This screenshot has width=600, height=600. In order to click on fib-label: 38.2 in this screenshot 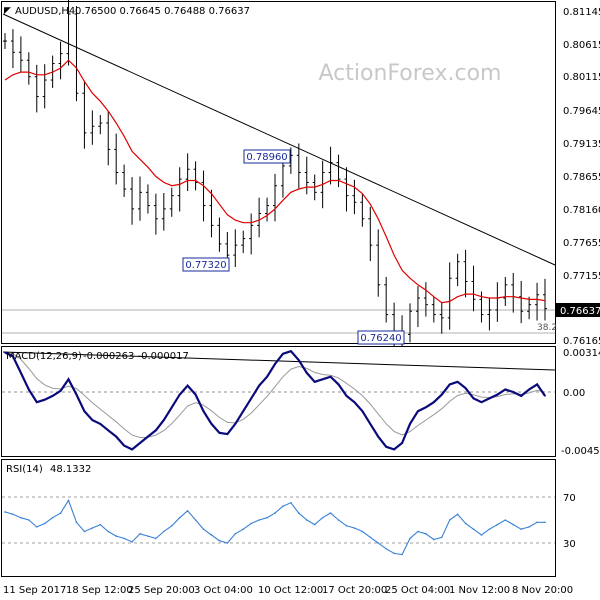, I will do `click(547, 328)`.